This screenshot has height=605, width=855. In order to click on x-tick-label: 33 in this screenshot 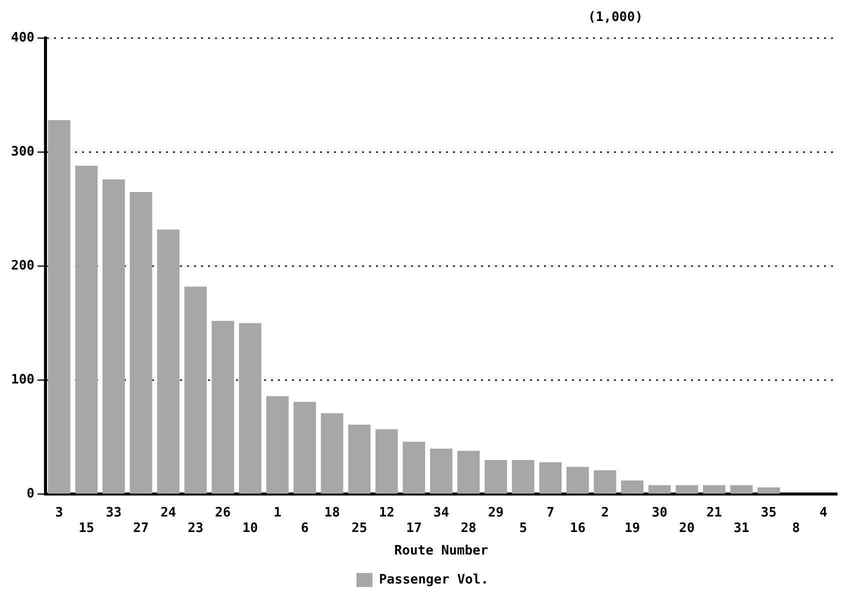, I will do `click(114, 512)`.